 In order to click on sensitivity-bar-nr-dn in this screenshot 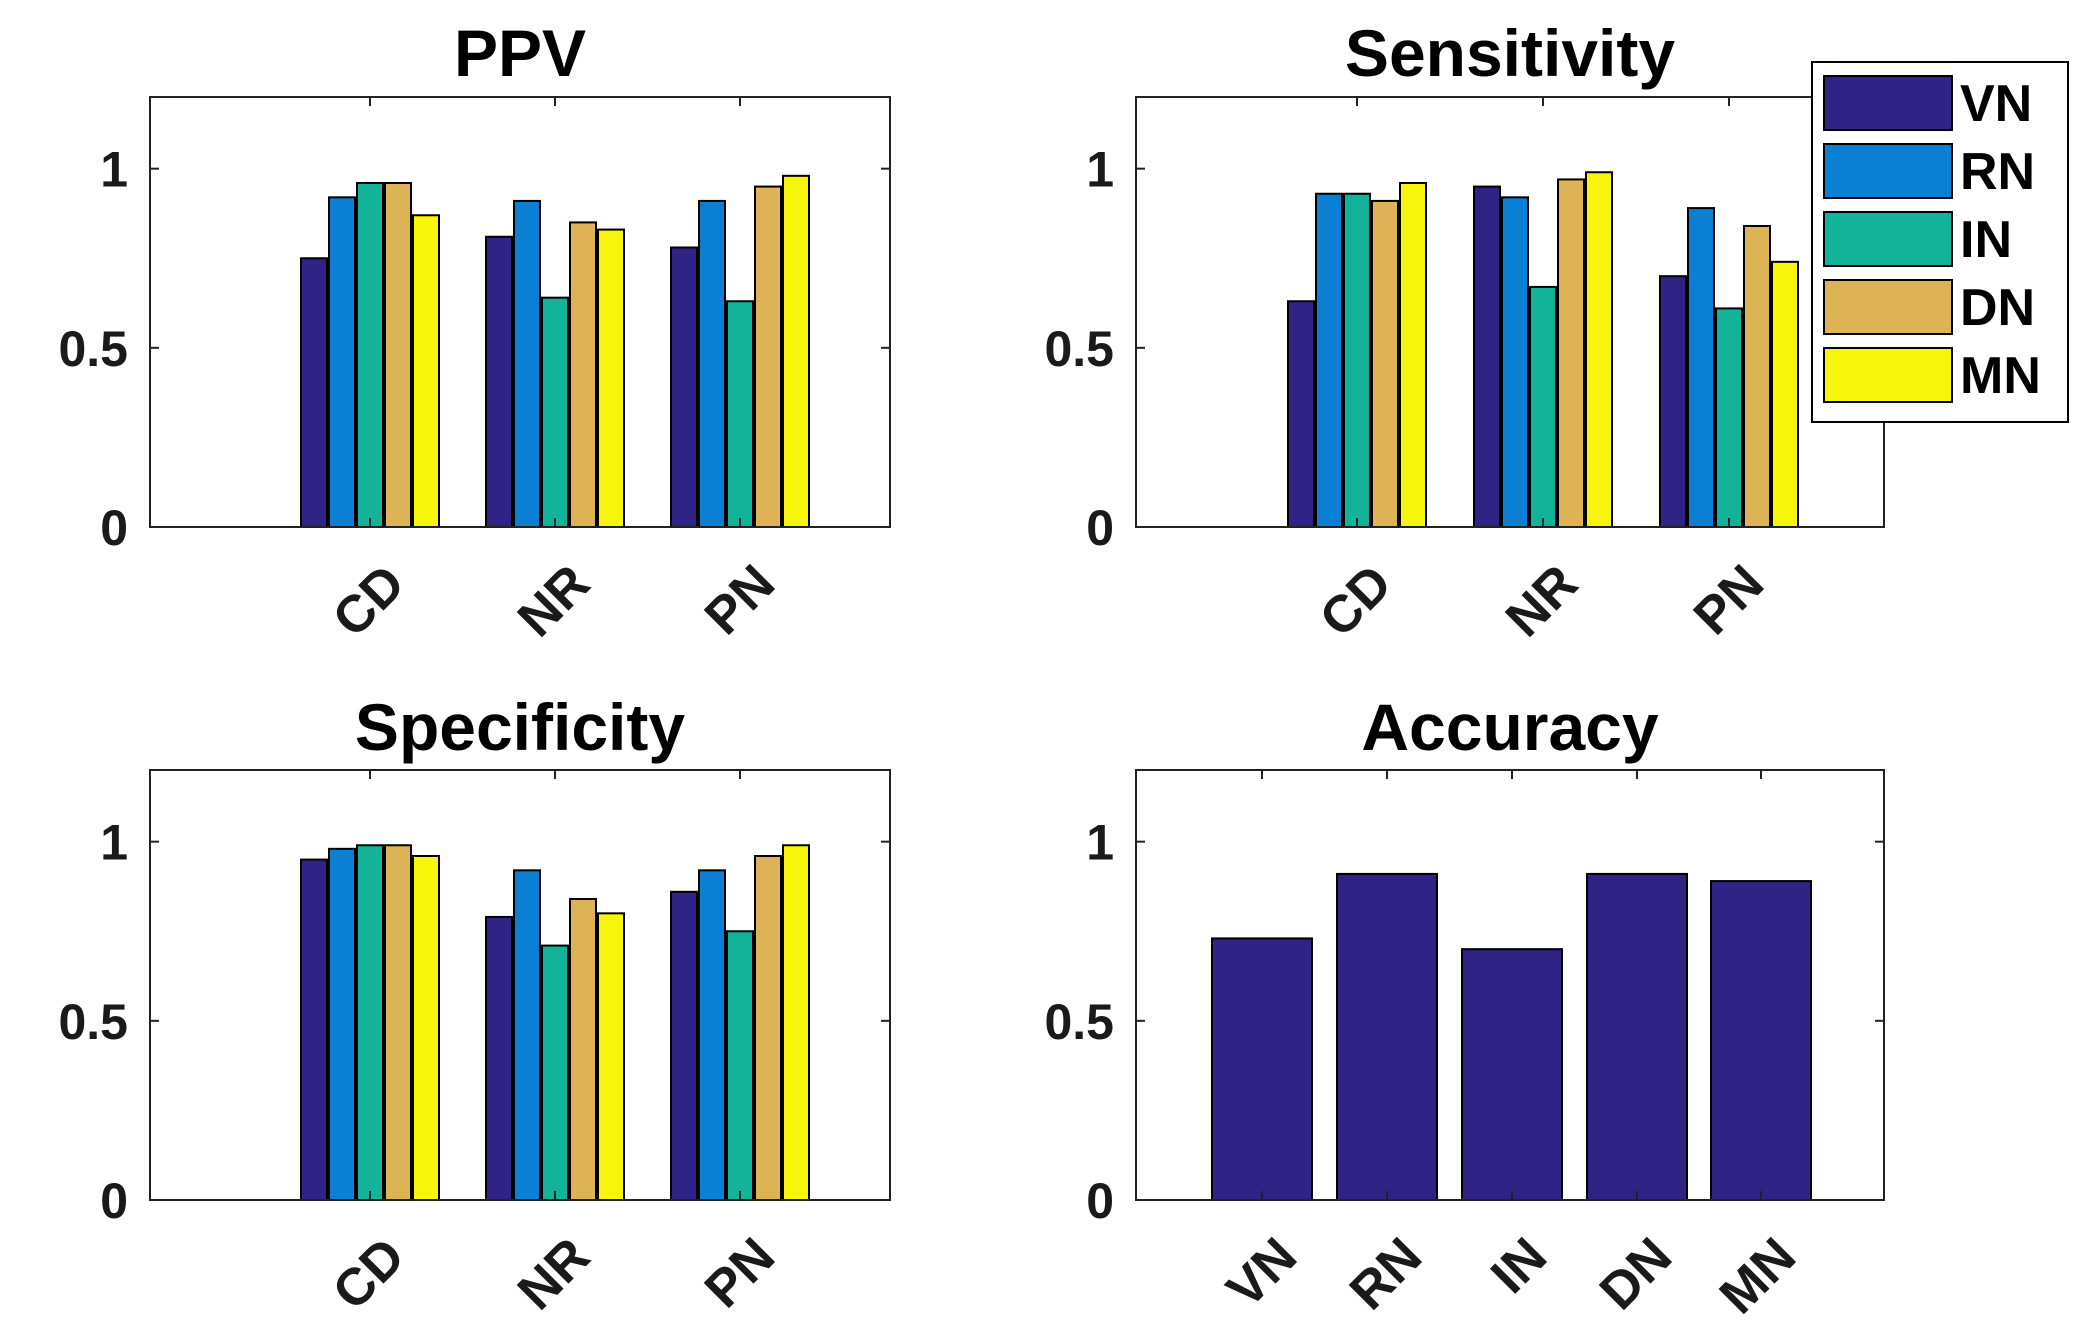, I will do `click(1571, 353)`.